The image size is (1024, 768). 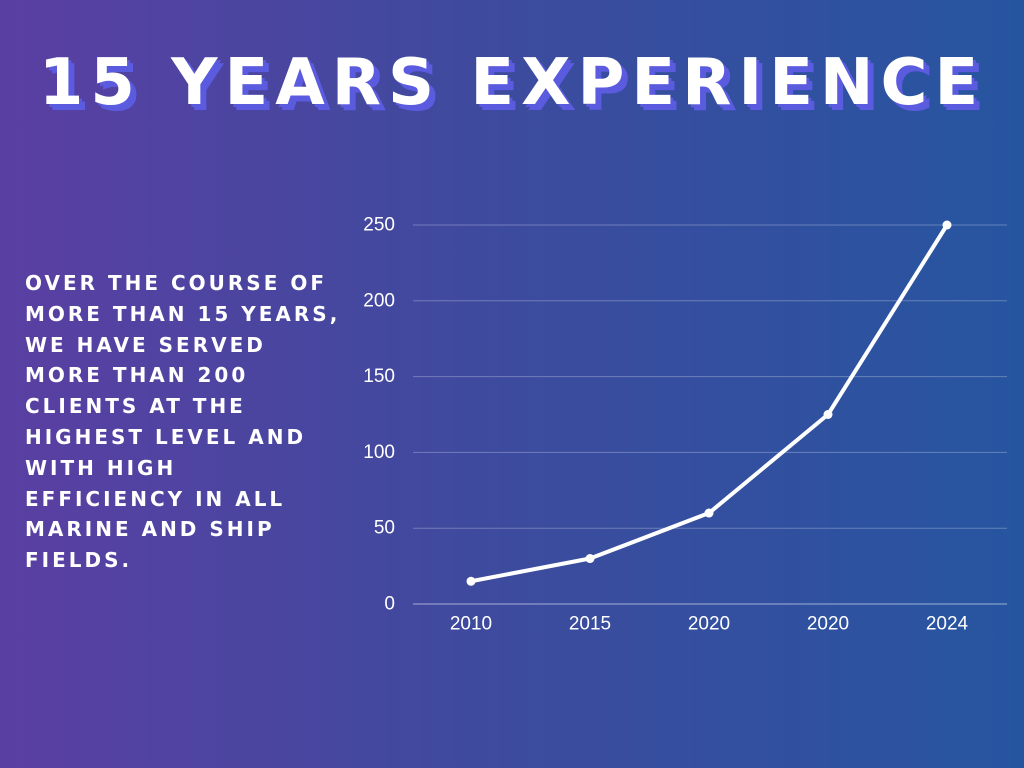 What do you see at coordinates (384, 528) in the screenshot?
I see `y-tick-label: 50` at bounding box center [384, 528].